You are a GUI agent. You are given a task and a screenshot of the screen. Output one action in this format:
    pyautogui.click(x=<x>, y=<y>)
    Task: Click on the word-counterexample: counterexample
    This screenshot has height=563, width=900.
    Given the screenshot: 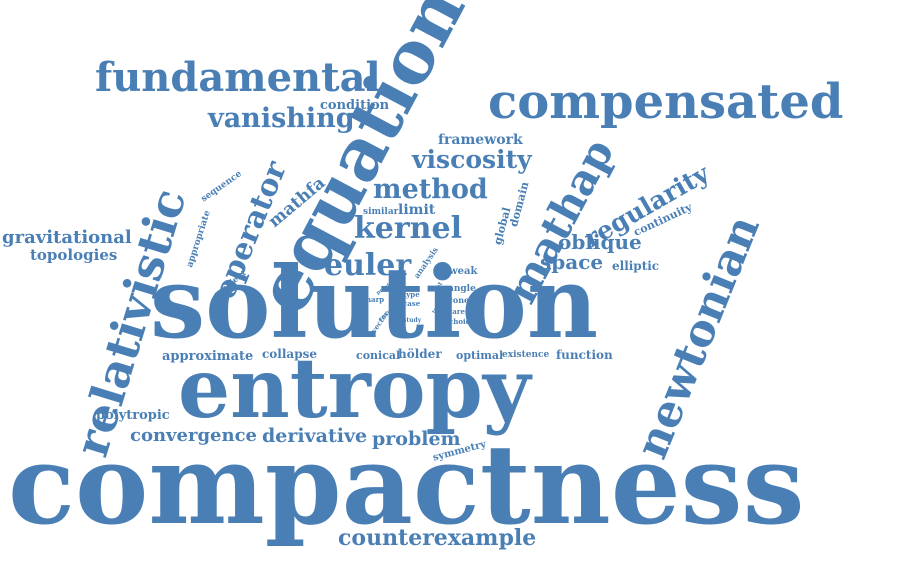 What is the action you would take?
    pyautogui.click(x=437, y=538)
    